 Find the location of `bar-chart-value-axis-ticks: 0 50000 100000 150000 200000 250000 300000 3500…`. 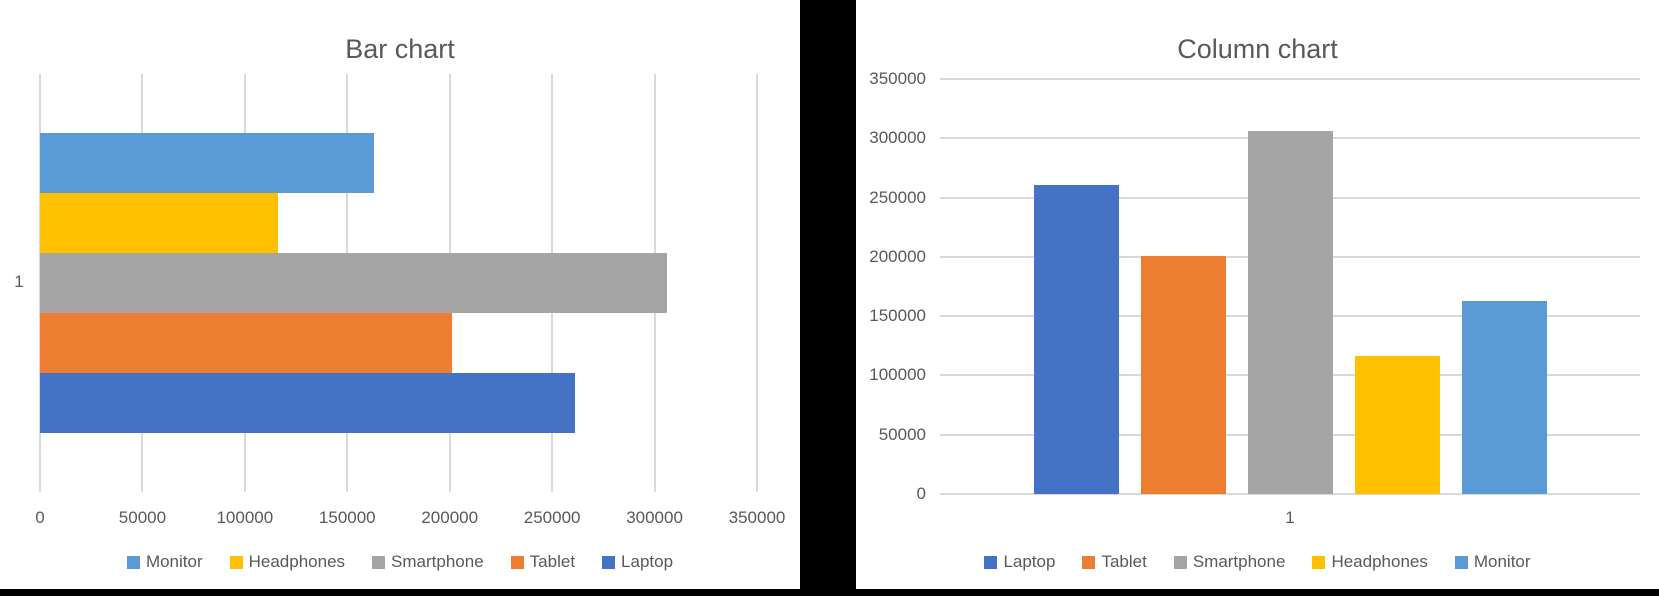

bar-chart-value-axis-ticks: 0 50000 100000 150000 200000 250000 300000 3500… is located at coordinates (410, 519).